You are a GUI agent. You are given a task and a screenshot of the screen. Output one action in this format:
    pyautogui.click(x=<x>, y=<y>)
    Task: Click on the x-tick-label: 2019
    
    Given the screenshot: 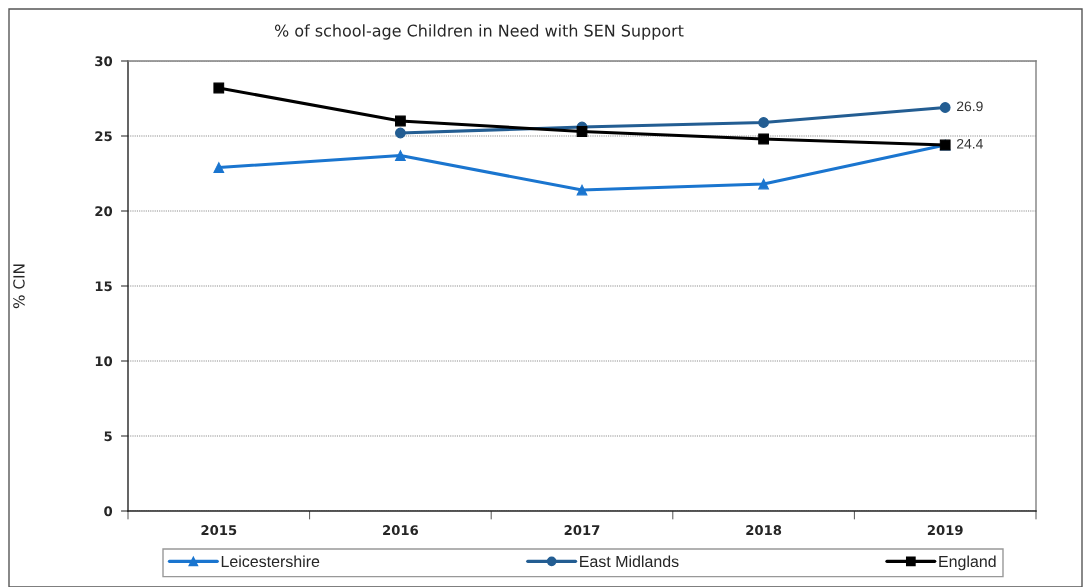 What is the action you would take?
    pyautogui.click(x=945, y=530)
    